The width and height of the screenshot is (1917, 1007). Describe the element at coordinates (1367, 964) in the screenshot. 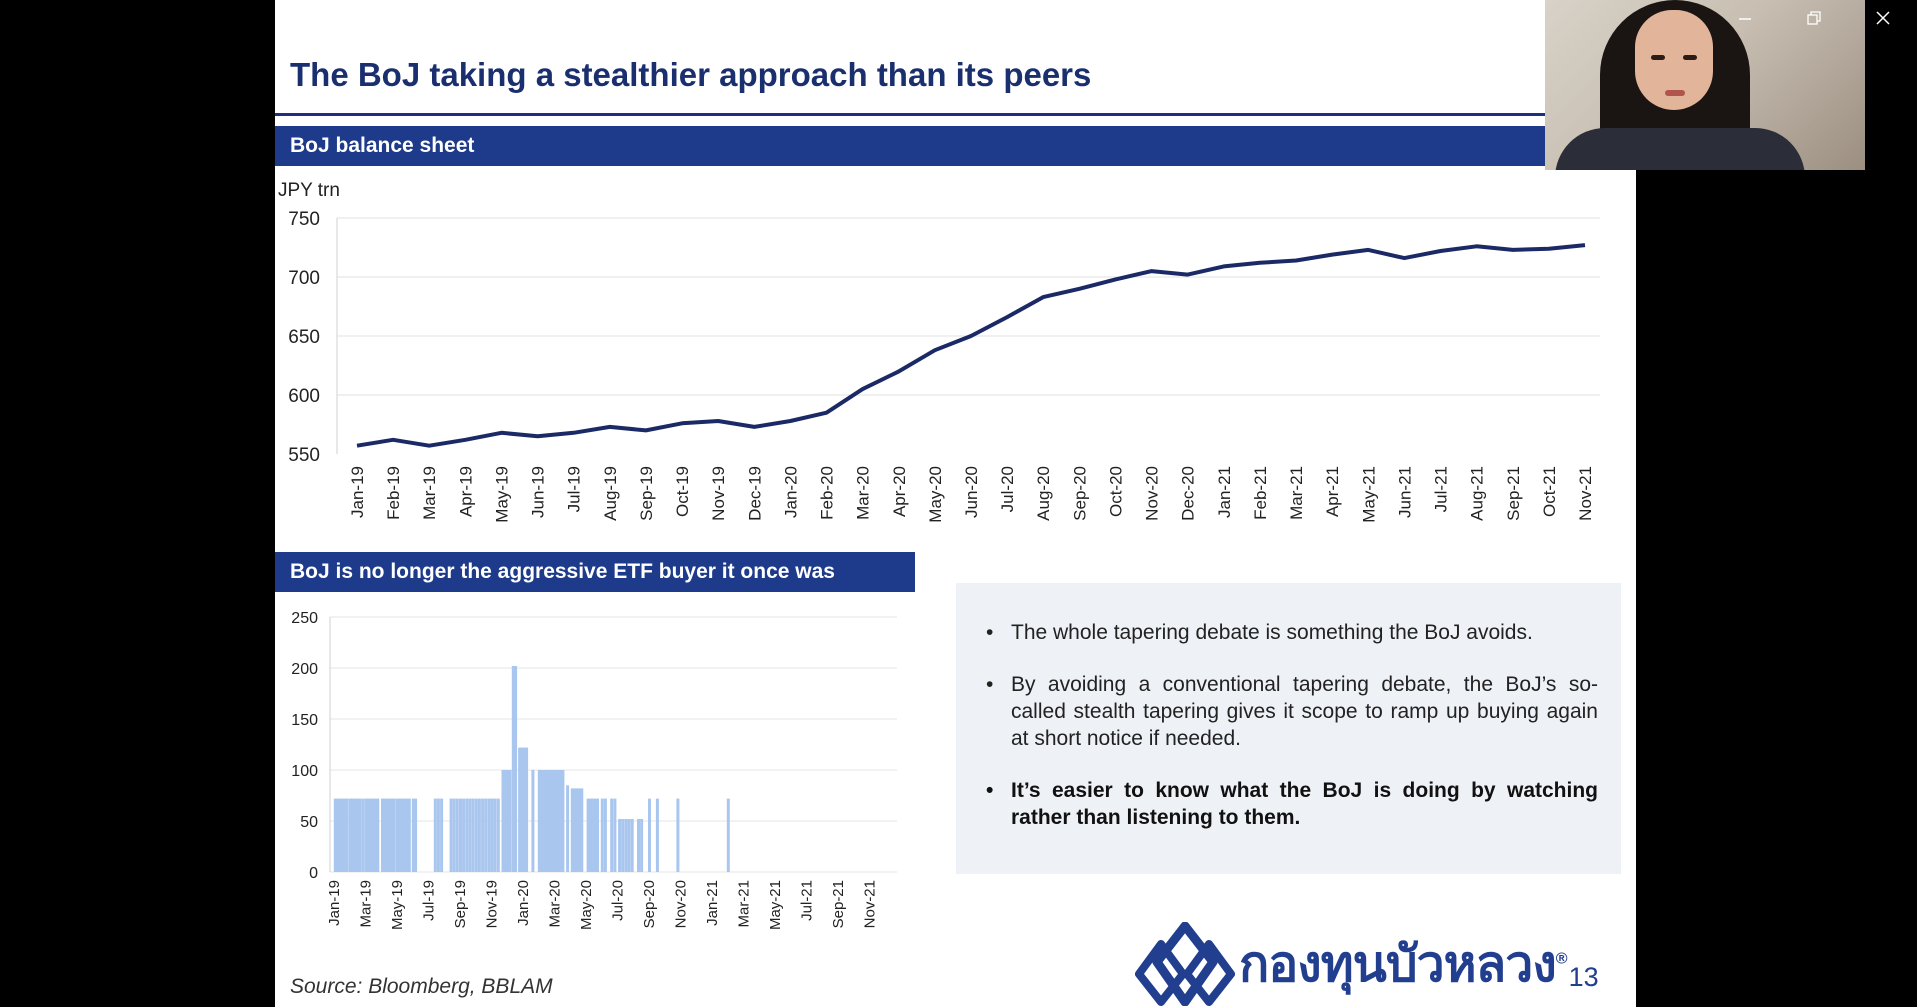

I see `bblam-logo: กองทุนบัวหลวง® 13` at that location.